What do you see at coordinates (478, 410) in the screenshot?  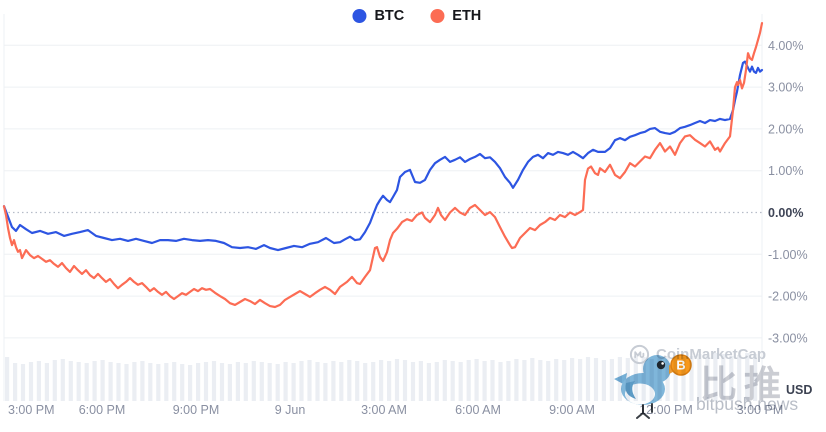 I see `svg-text: 6:00 AM` at bounding box center [478, 410].